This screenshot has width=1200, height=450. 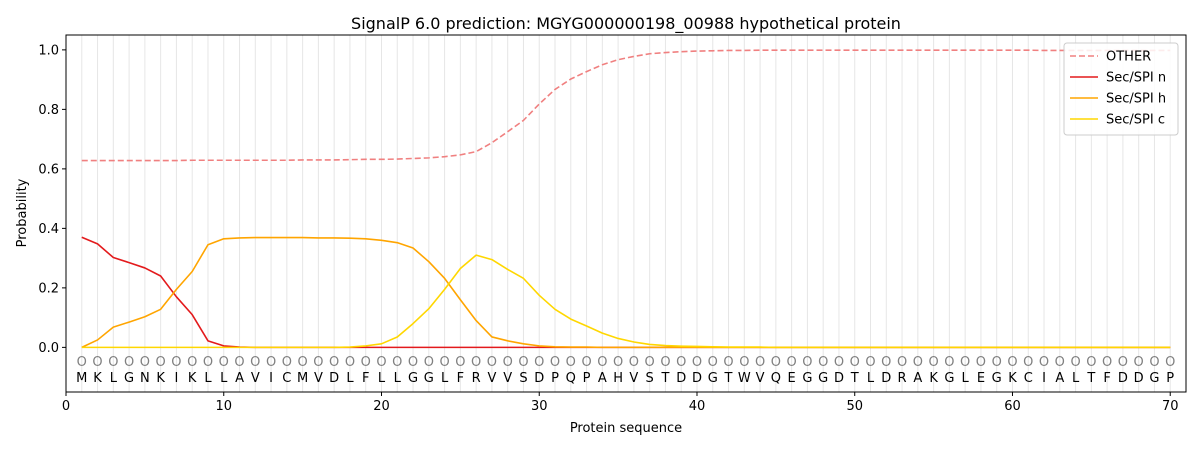 I want to click on aa-label: E, so click(x=792, y=378).